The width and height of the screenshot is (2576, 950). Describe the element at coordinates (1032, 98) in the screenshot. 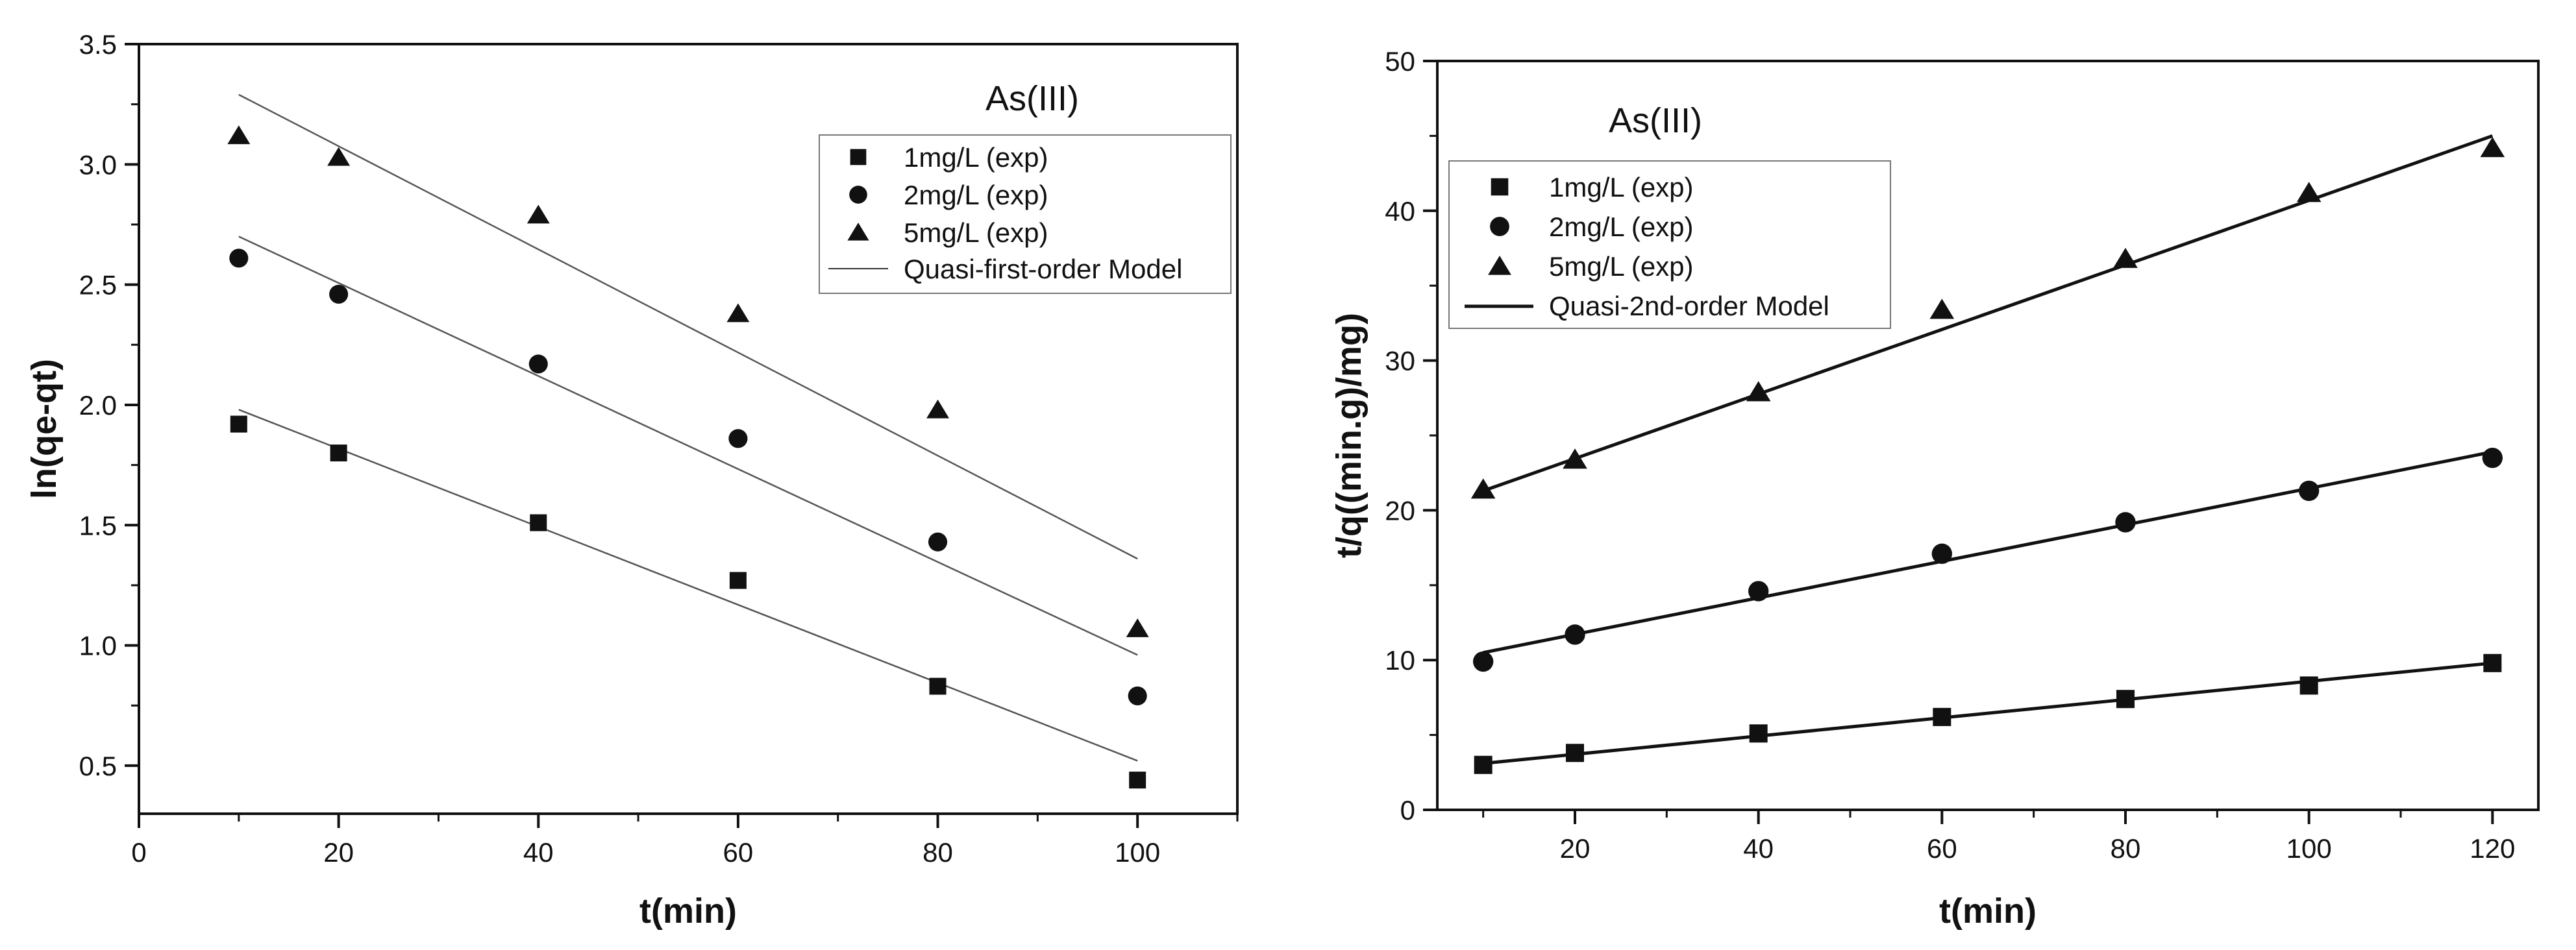

I see `chart-1-subtitle: As(III)` at that location.